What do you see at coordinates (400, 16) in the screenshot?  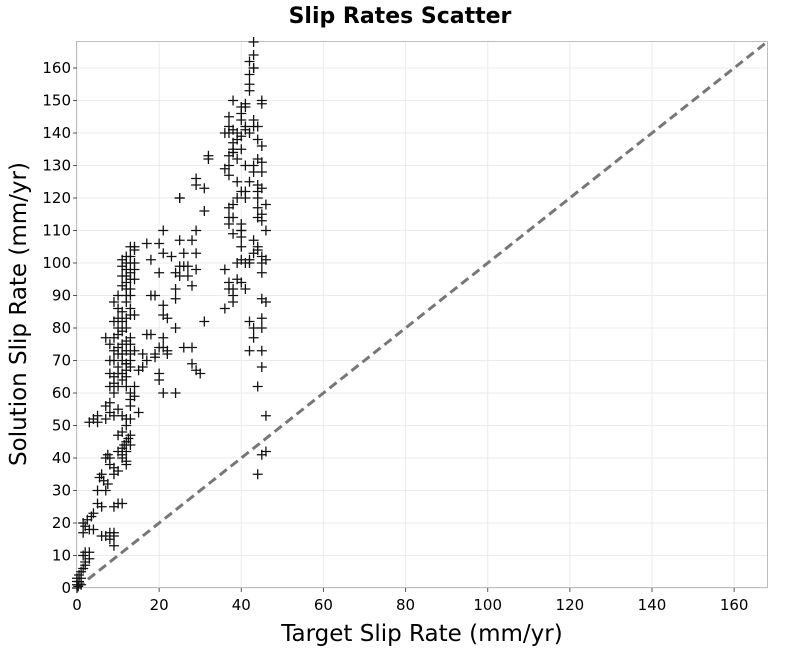 I see `chart-title: Slip Rates Scatter` at bounding box center [400, 16].